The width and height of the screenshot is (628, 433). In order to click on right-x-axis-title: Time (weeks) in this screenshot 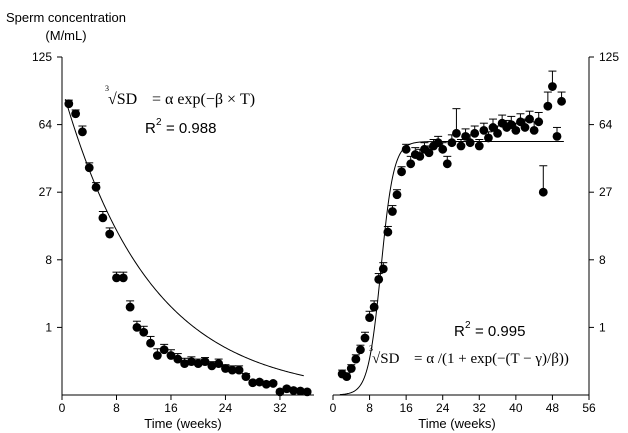, I will do `click(457, 423)`.